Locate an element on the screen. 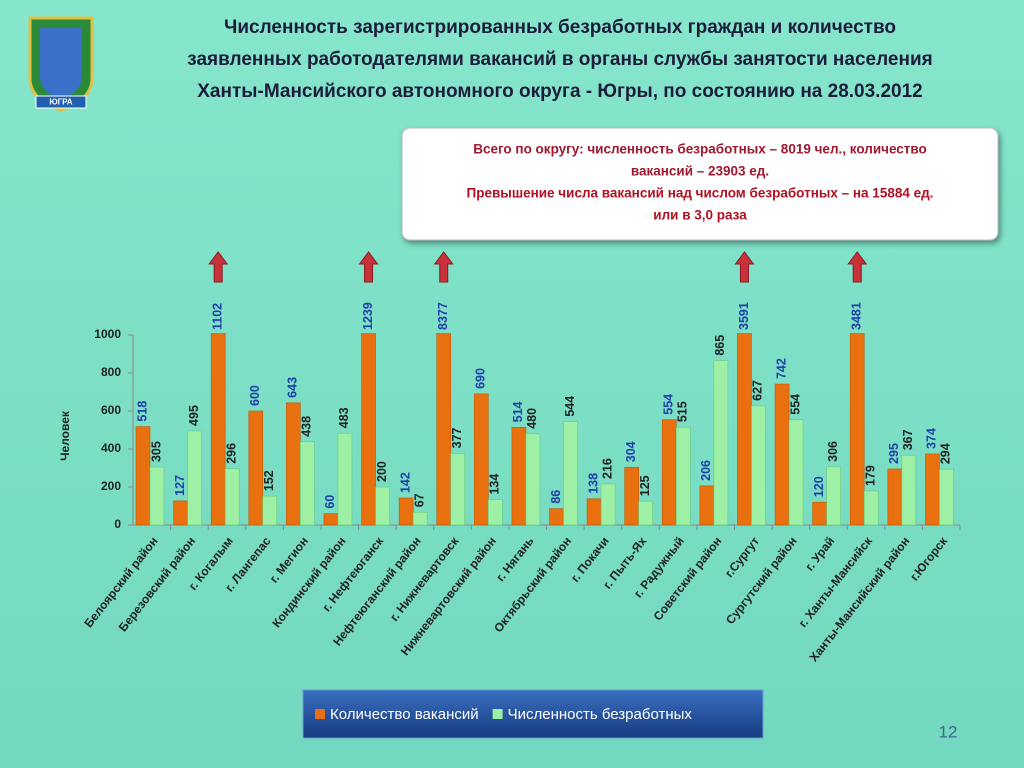  y-tick-label: 200 is located at coordinates (111, 486).